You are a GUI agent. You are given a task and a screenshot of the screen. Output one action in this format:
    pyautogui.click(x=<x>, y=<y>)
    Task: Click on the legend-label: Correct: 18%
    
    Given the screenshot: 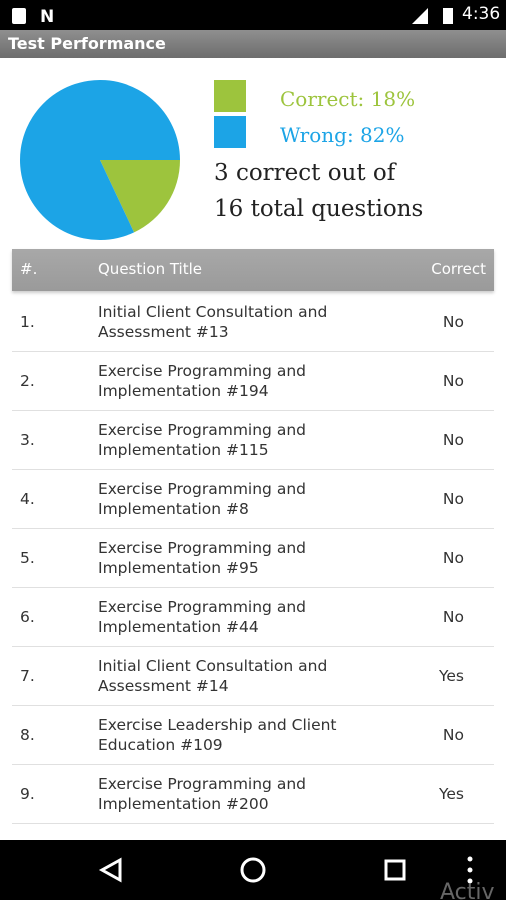 What is the action you would take?
    pyautogui.click(x=347, y=99)
    